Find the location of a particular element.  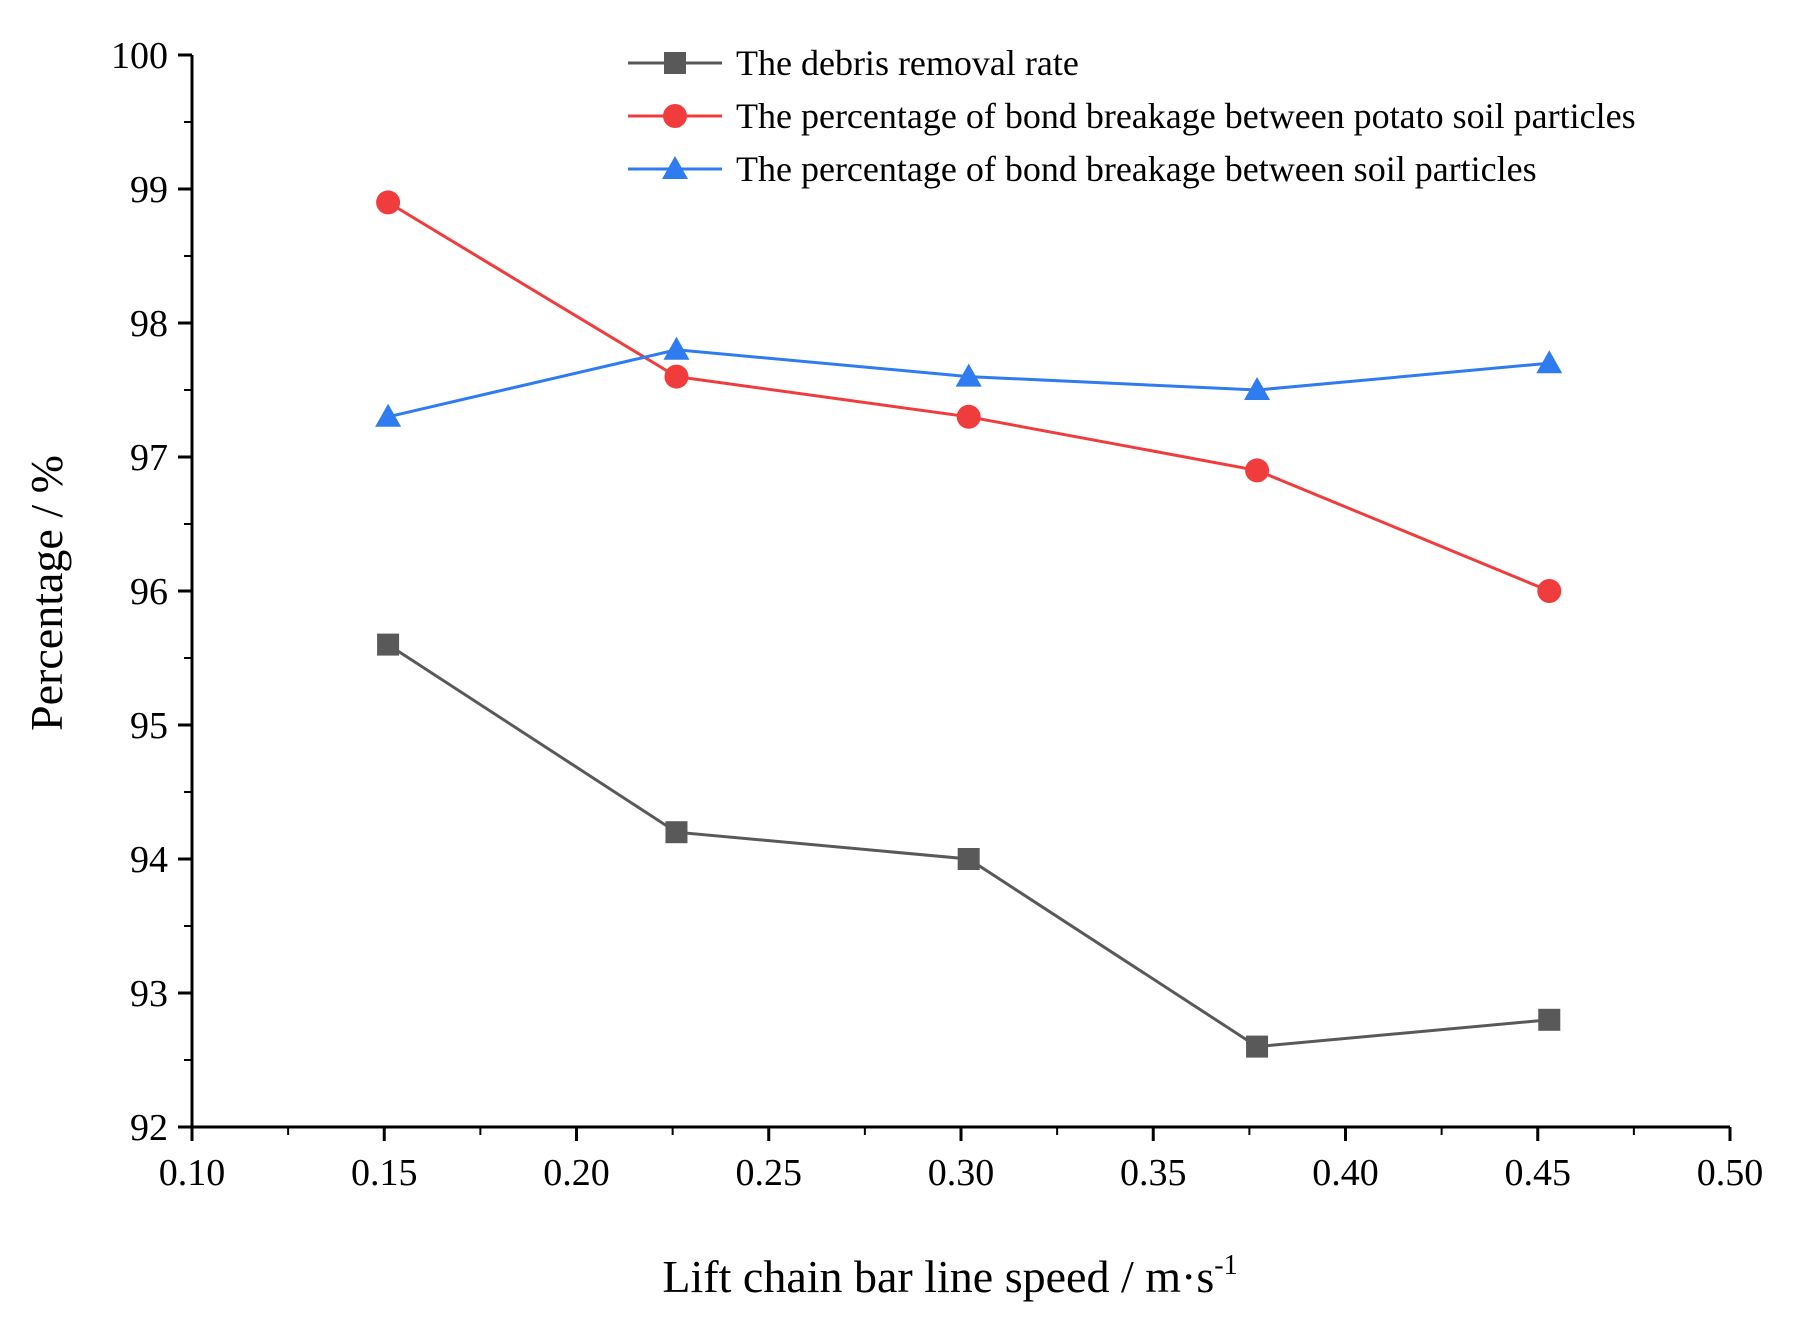

y-tick-label: 93 is located at coordinates (149, 994).